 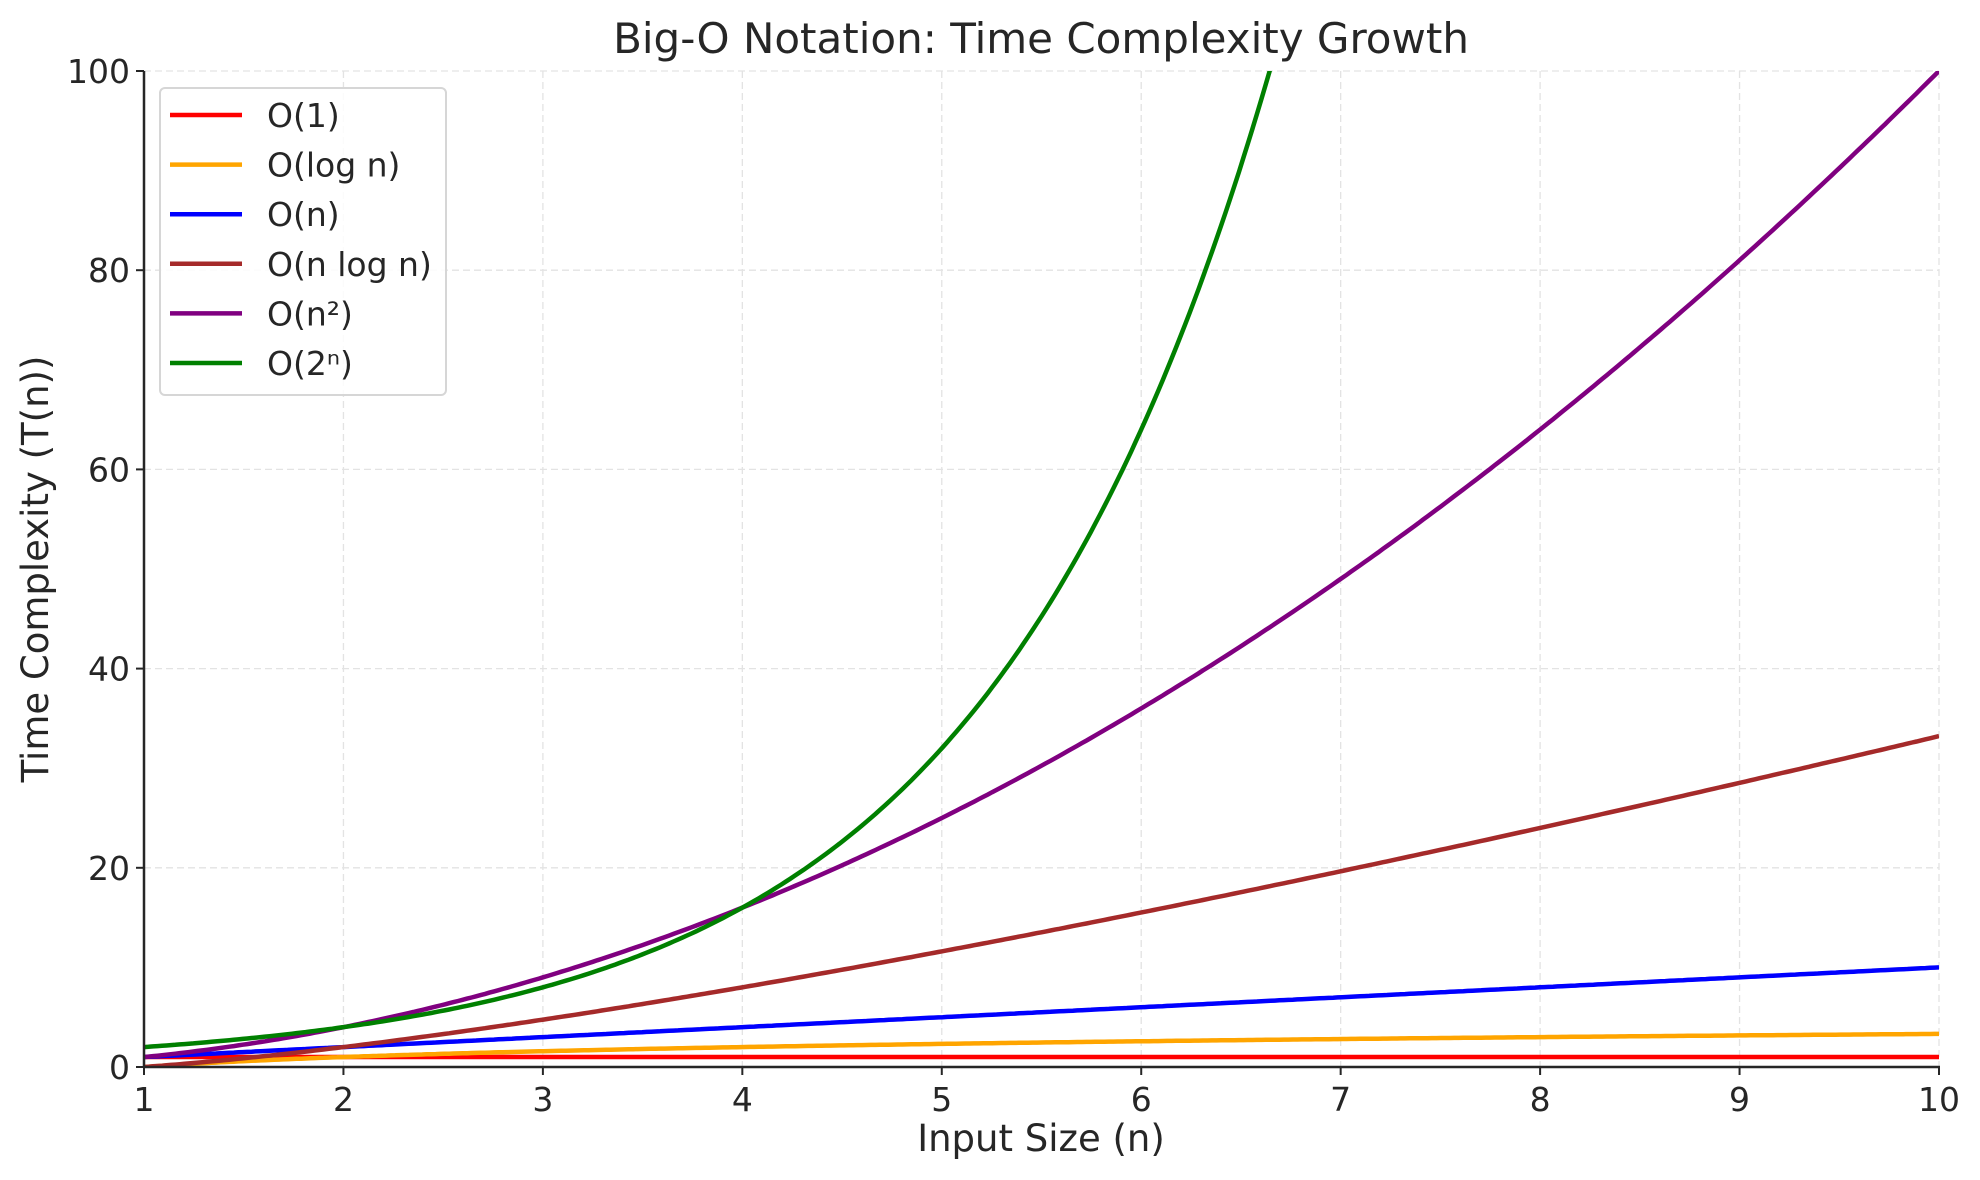 What do you see at coordinates (1939, 1099) in the screenshot?
I see `x-tick-label: 10` at bounding box center [1939, 1099].